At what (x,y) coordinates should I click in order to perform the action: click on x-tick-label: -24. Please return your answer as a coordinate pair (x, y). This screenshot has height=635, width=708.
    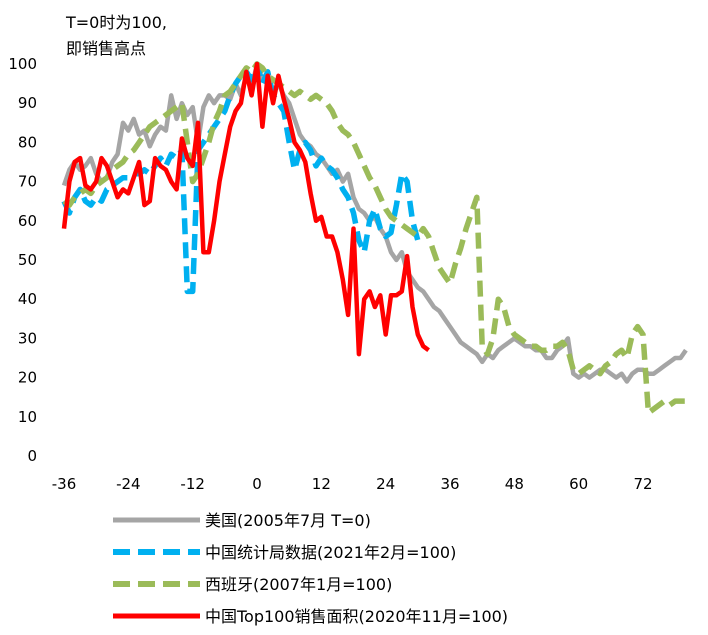
    Looking at the image, I should click on (128, 484).